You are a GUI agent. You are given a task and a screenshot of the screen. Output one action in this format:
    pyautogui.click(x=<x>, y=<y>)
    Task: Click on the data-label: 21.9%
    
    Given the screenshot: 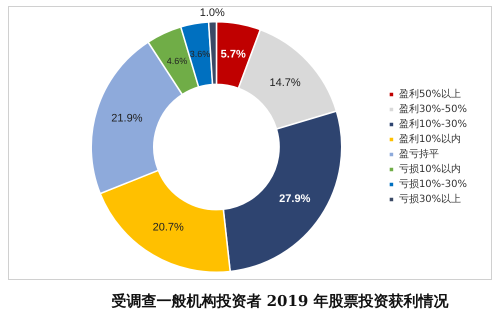 What is the action you would take?
    pyautogui.click(x=127, y=118)
    